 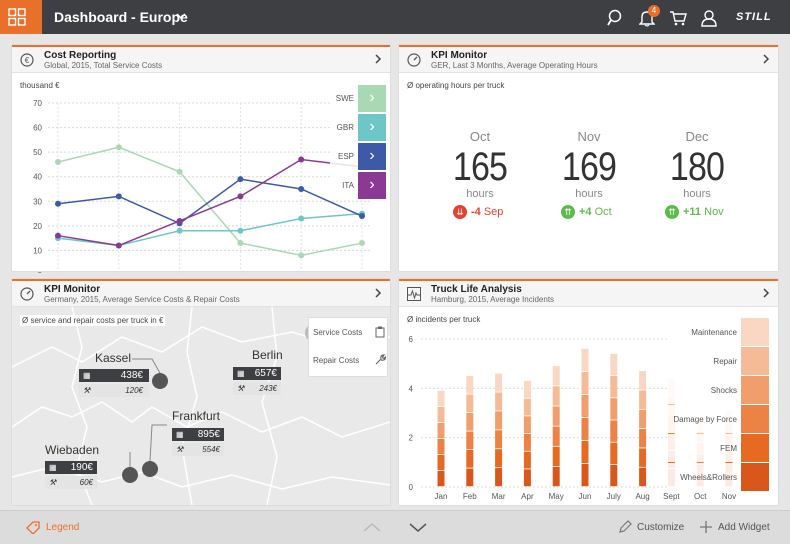 What do you see at coordinates (616, 18) in the screenshot?
I see `search-icon` at bounding box center [616, 18].